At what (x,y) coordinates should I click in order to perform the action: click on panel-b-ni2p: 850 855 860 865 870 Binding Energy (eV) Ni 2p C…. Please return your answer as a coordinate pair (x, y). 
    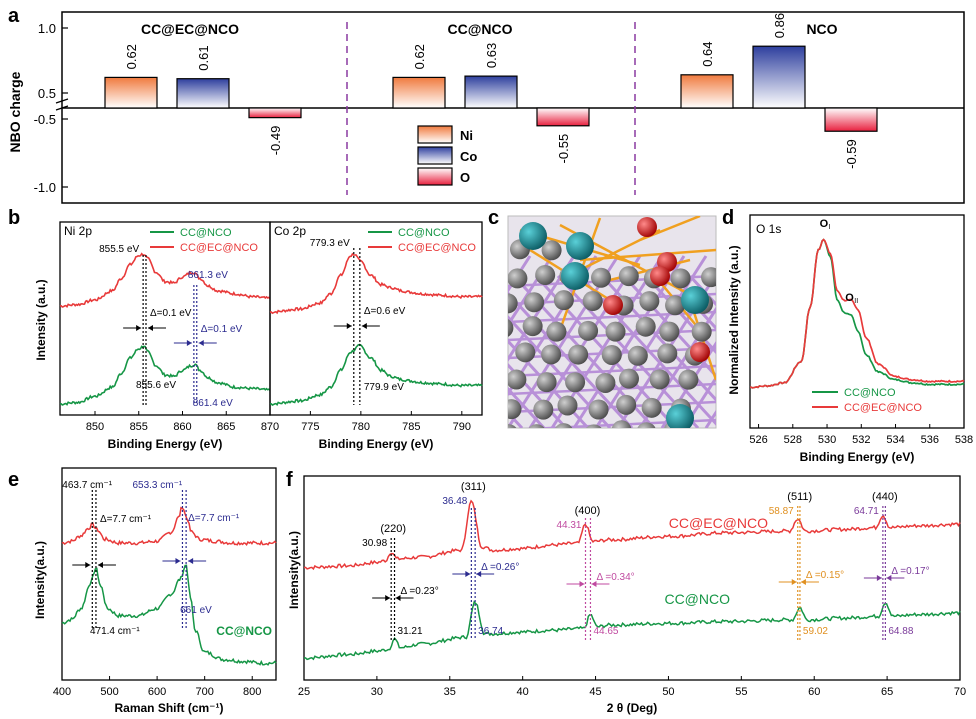
    Looking at the image, I should click on (169, 336).